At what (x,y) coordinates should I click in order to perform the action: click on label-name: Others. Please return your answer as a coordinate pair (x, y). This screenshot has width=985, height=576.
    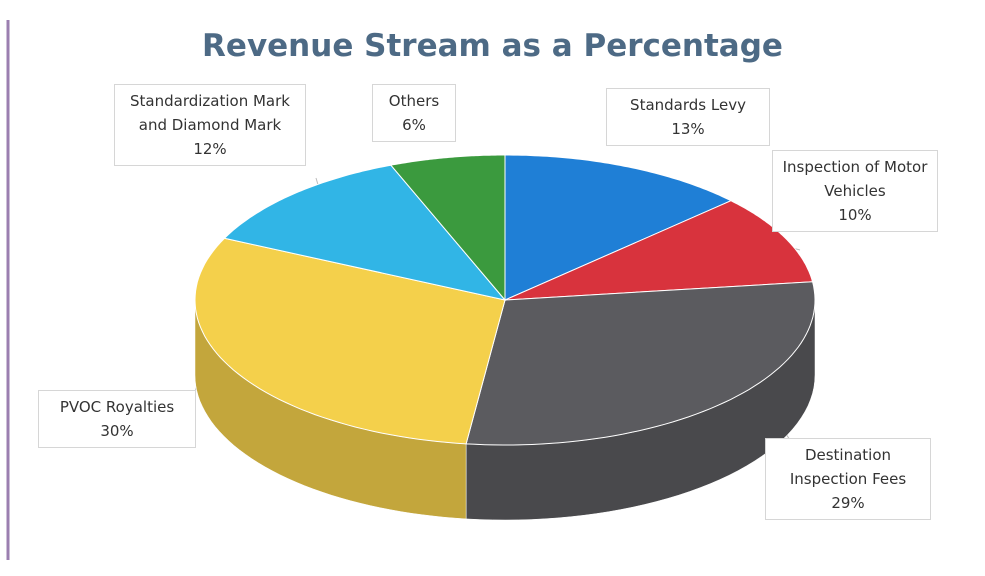
    Looking at the image, I should click on (414, 101).